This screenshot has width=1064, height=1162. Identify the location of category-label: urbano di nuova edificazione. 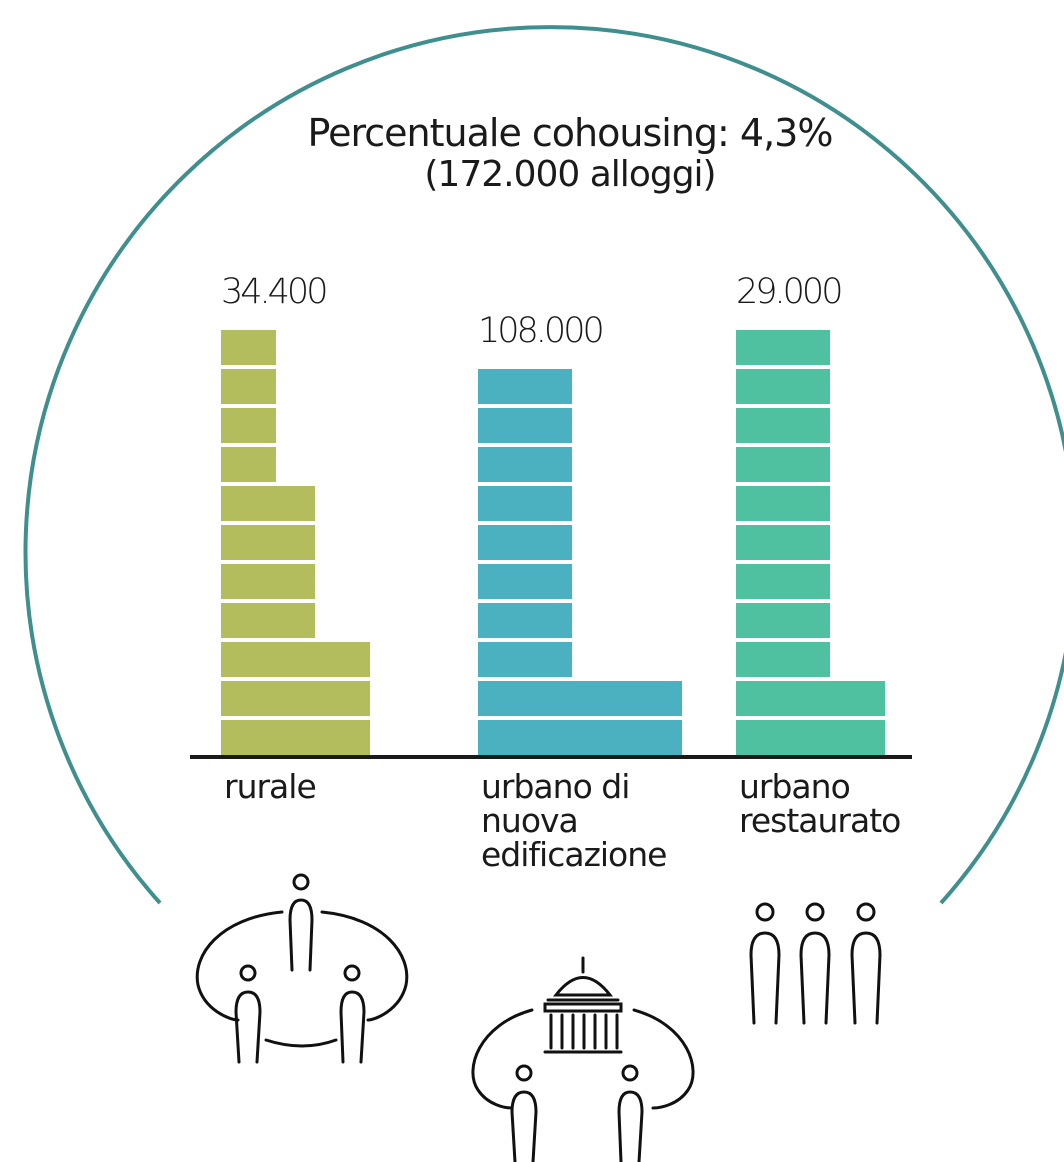
(574, 820).